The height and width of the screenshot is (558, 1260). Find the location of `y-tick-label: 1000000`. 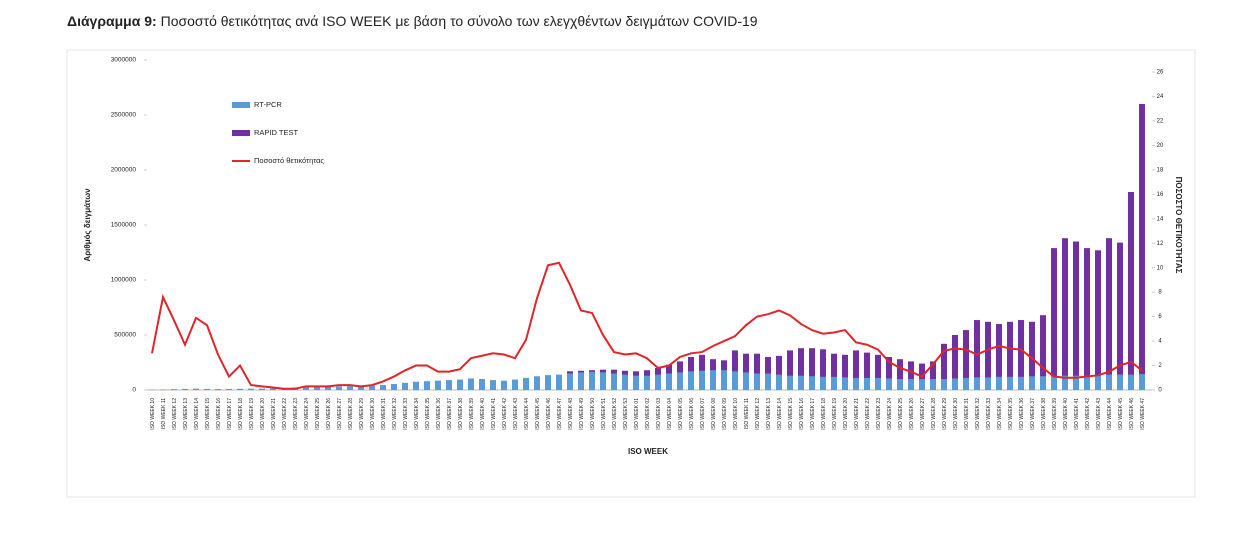

y-tick-label: 1000000 is located at coordinates (124, 280).